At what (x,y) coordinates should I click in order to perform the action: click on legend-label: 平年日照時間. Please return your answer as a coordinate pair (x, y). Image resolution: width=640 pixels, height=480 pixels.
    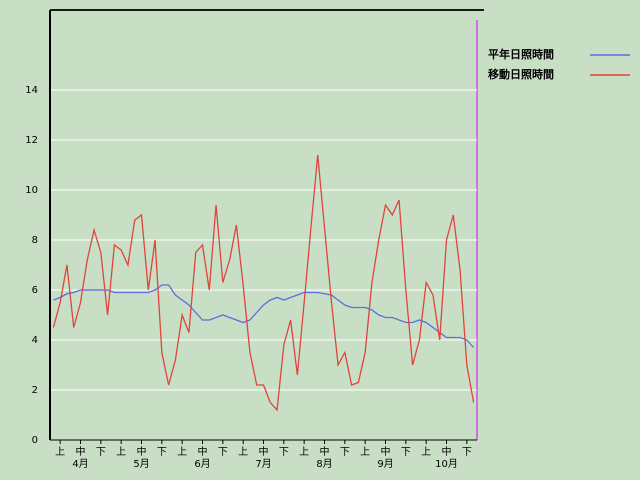
    Looking at the image, I should click on (521, 54).